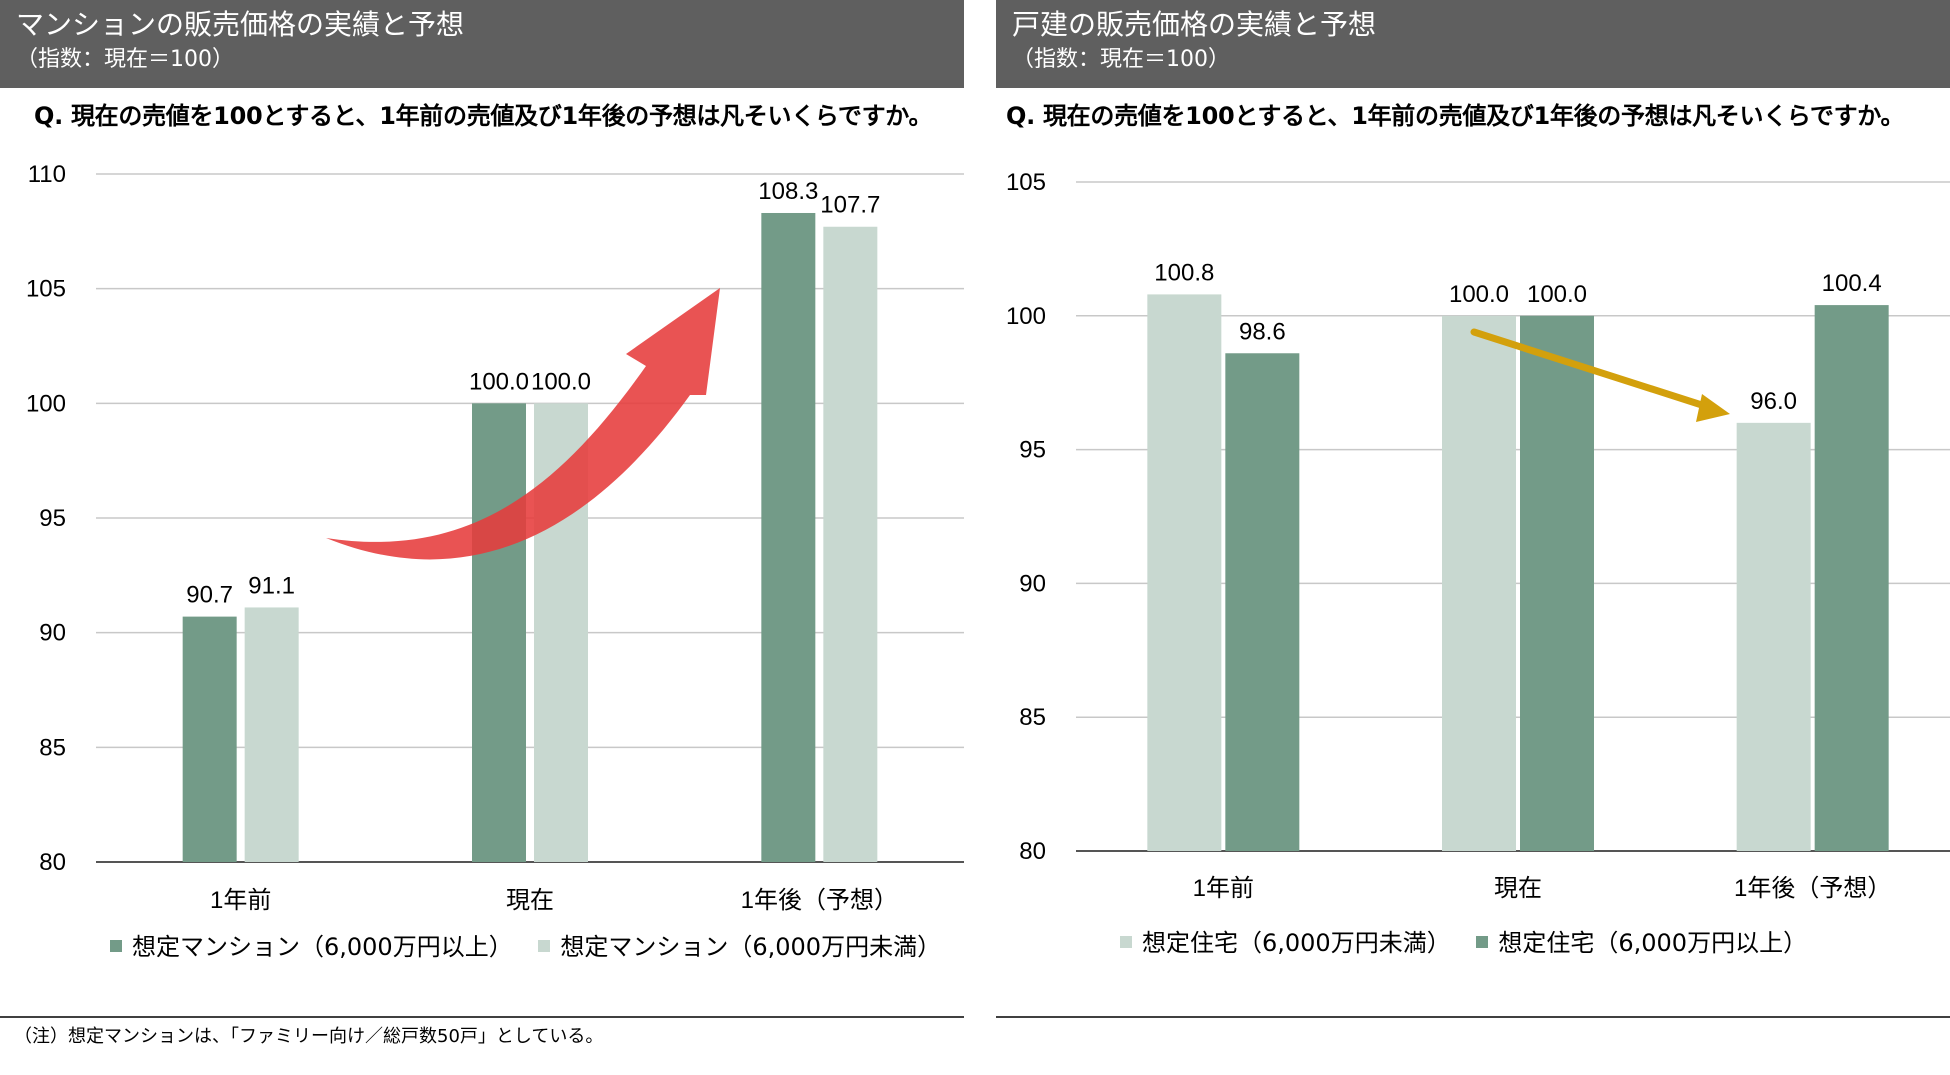 The image size is (1950, 1075). Describe the element at coordinates (47, 174) in the screenshot. I see `y-tick-label: 110` at that location.